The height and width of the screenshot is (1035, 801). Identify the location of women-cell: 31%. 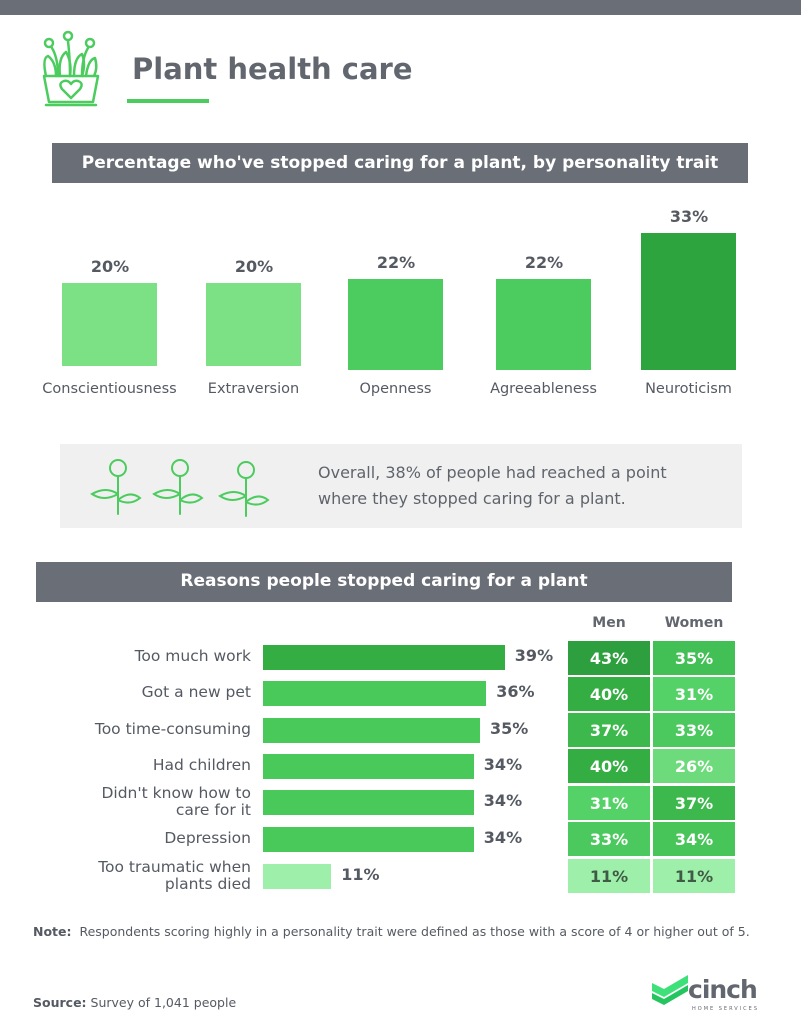
(694, 694).